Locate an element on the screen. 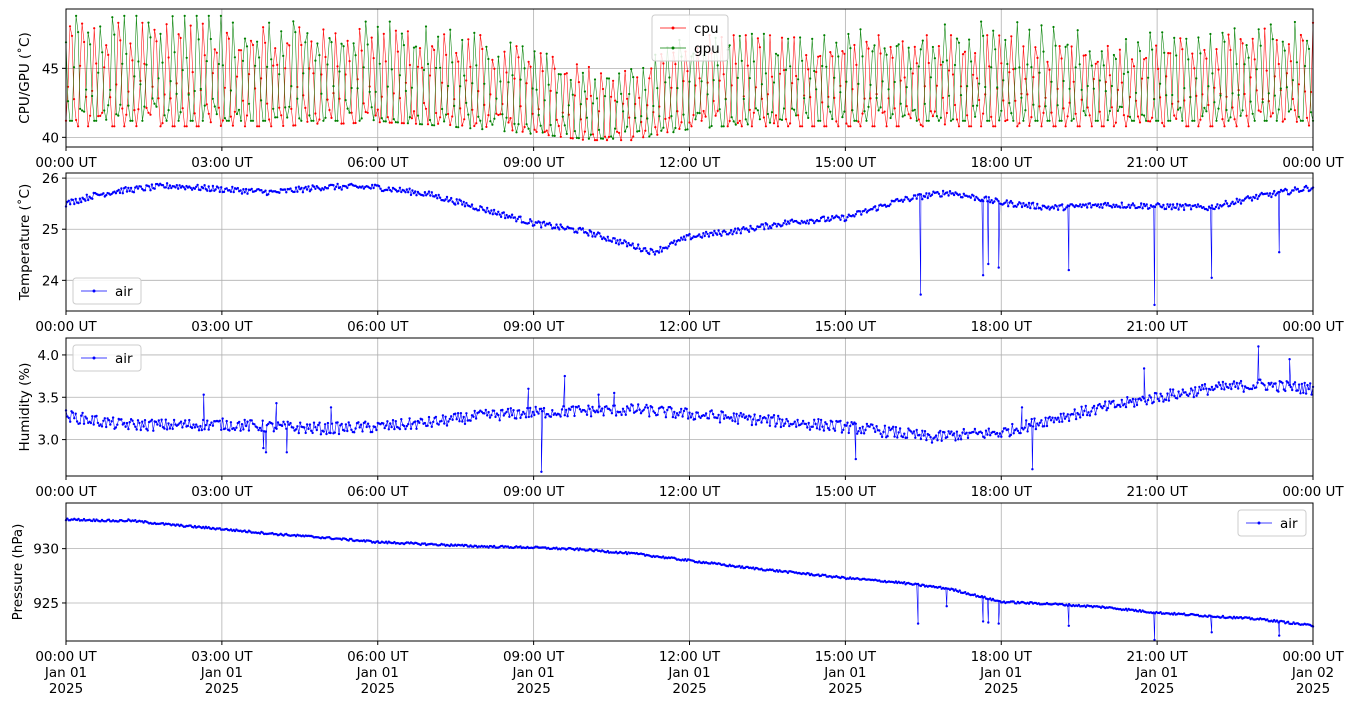  y-axis-label: Humidity (%) is located at coordinates (25, 407).